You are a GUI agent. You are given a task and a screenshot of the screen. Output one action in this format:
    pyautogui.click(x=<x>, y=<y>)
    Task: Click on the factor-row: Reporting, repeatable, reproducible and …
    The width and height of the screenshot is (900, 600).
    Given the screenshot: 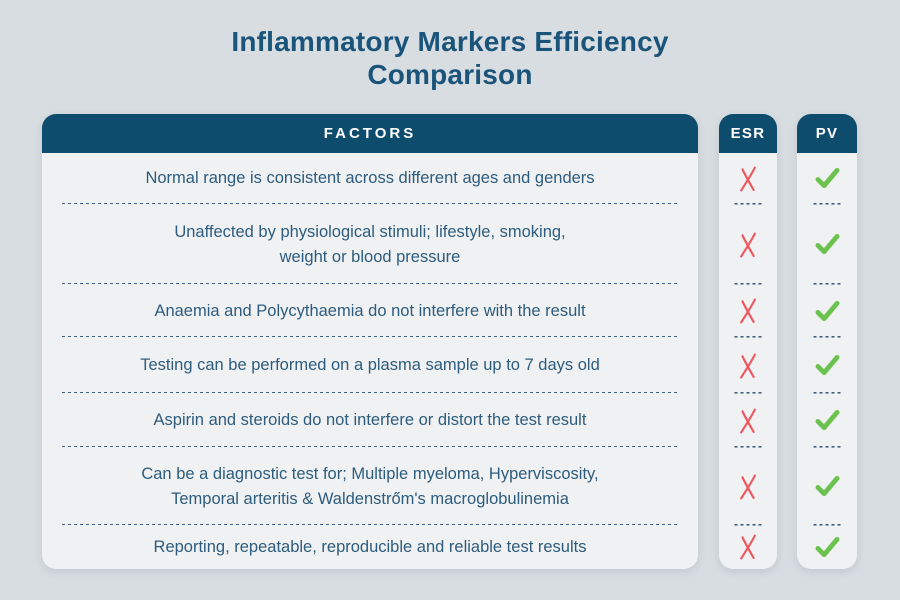 What is the action you would take?
    pyautogui.click(x=370, y=547)
    